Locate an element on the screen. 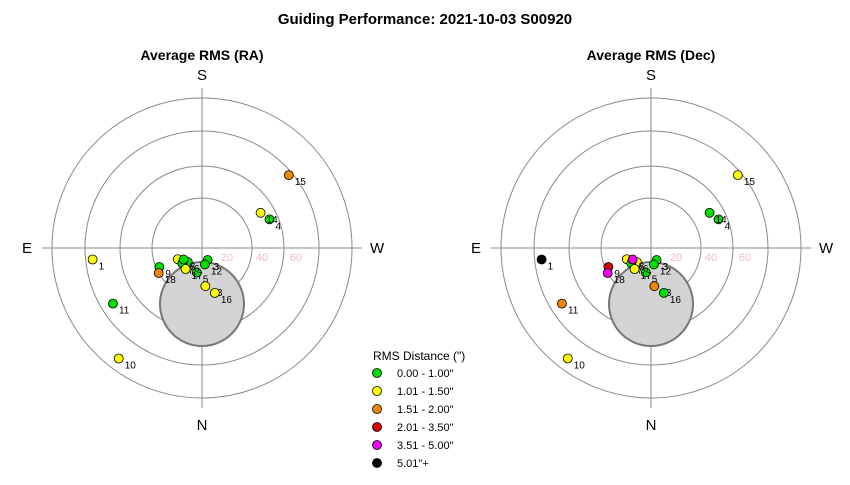  plot-title: Average RMS (Dec) is located at coordinates (651, 55).